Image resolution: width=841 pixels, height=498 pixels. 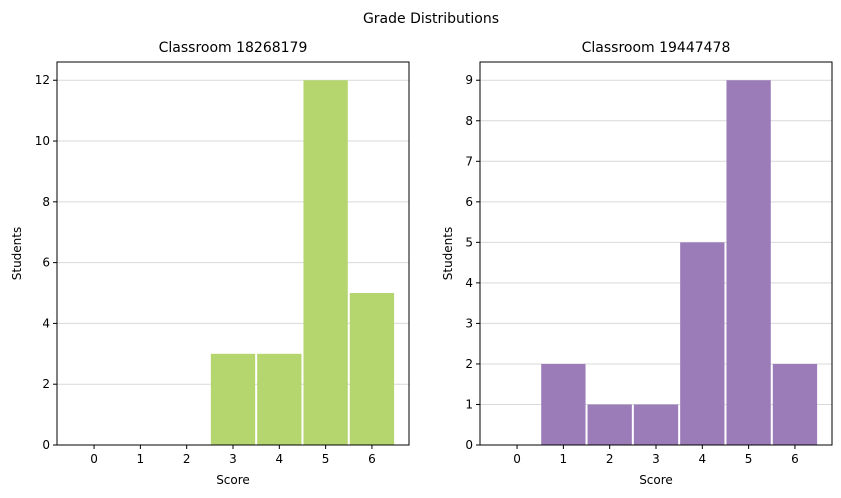 I want to click on y-tick-label: 9, so click(x=469, y=80).